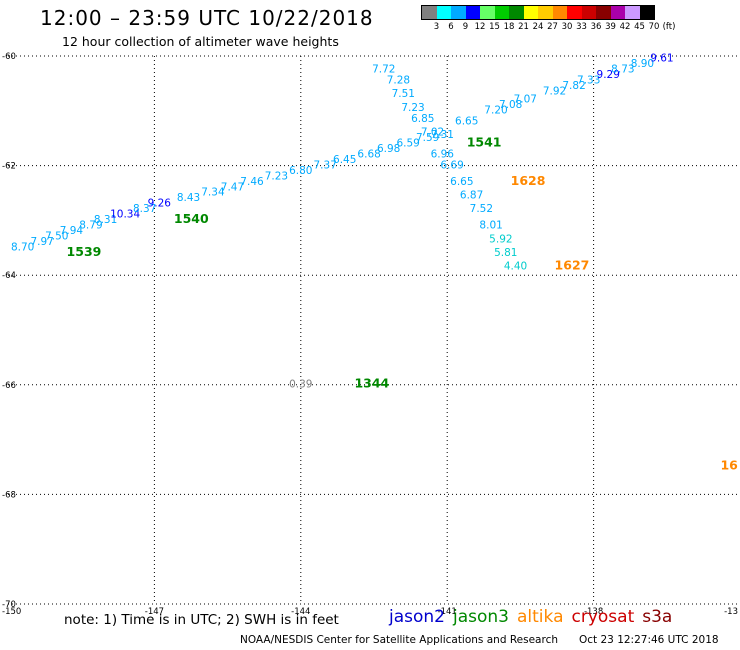 The width and height of the screenshot is (740, 650). Describe the element at coordinates (325, 165) in the screenshot. I see `wave-height-label: 7.37` at that location.